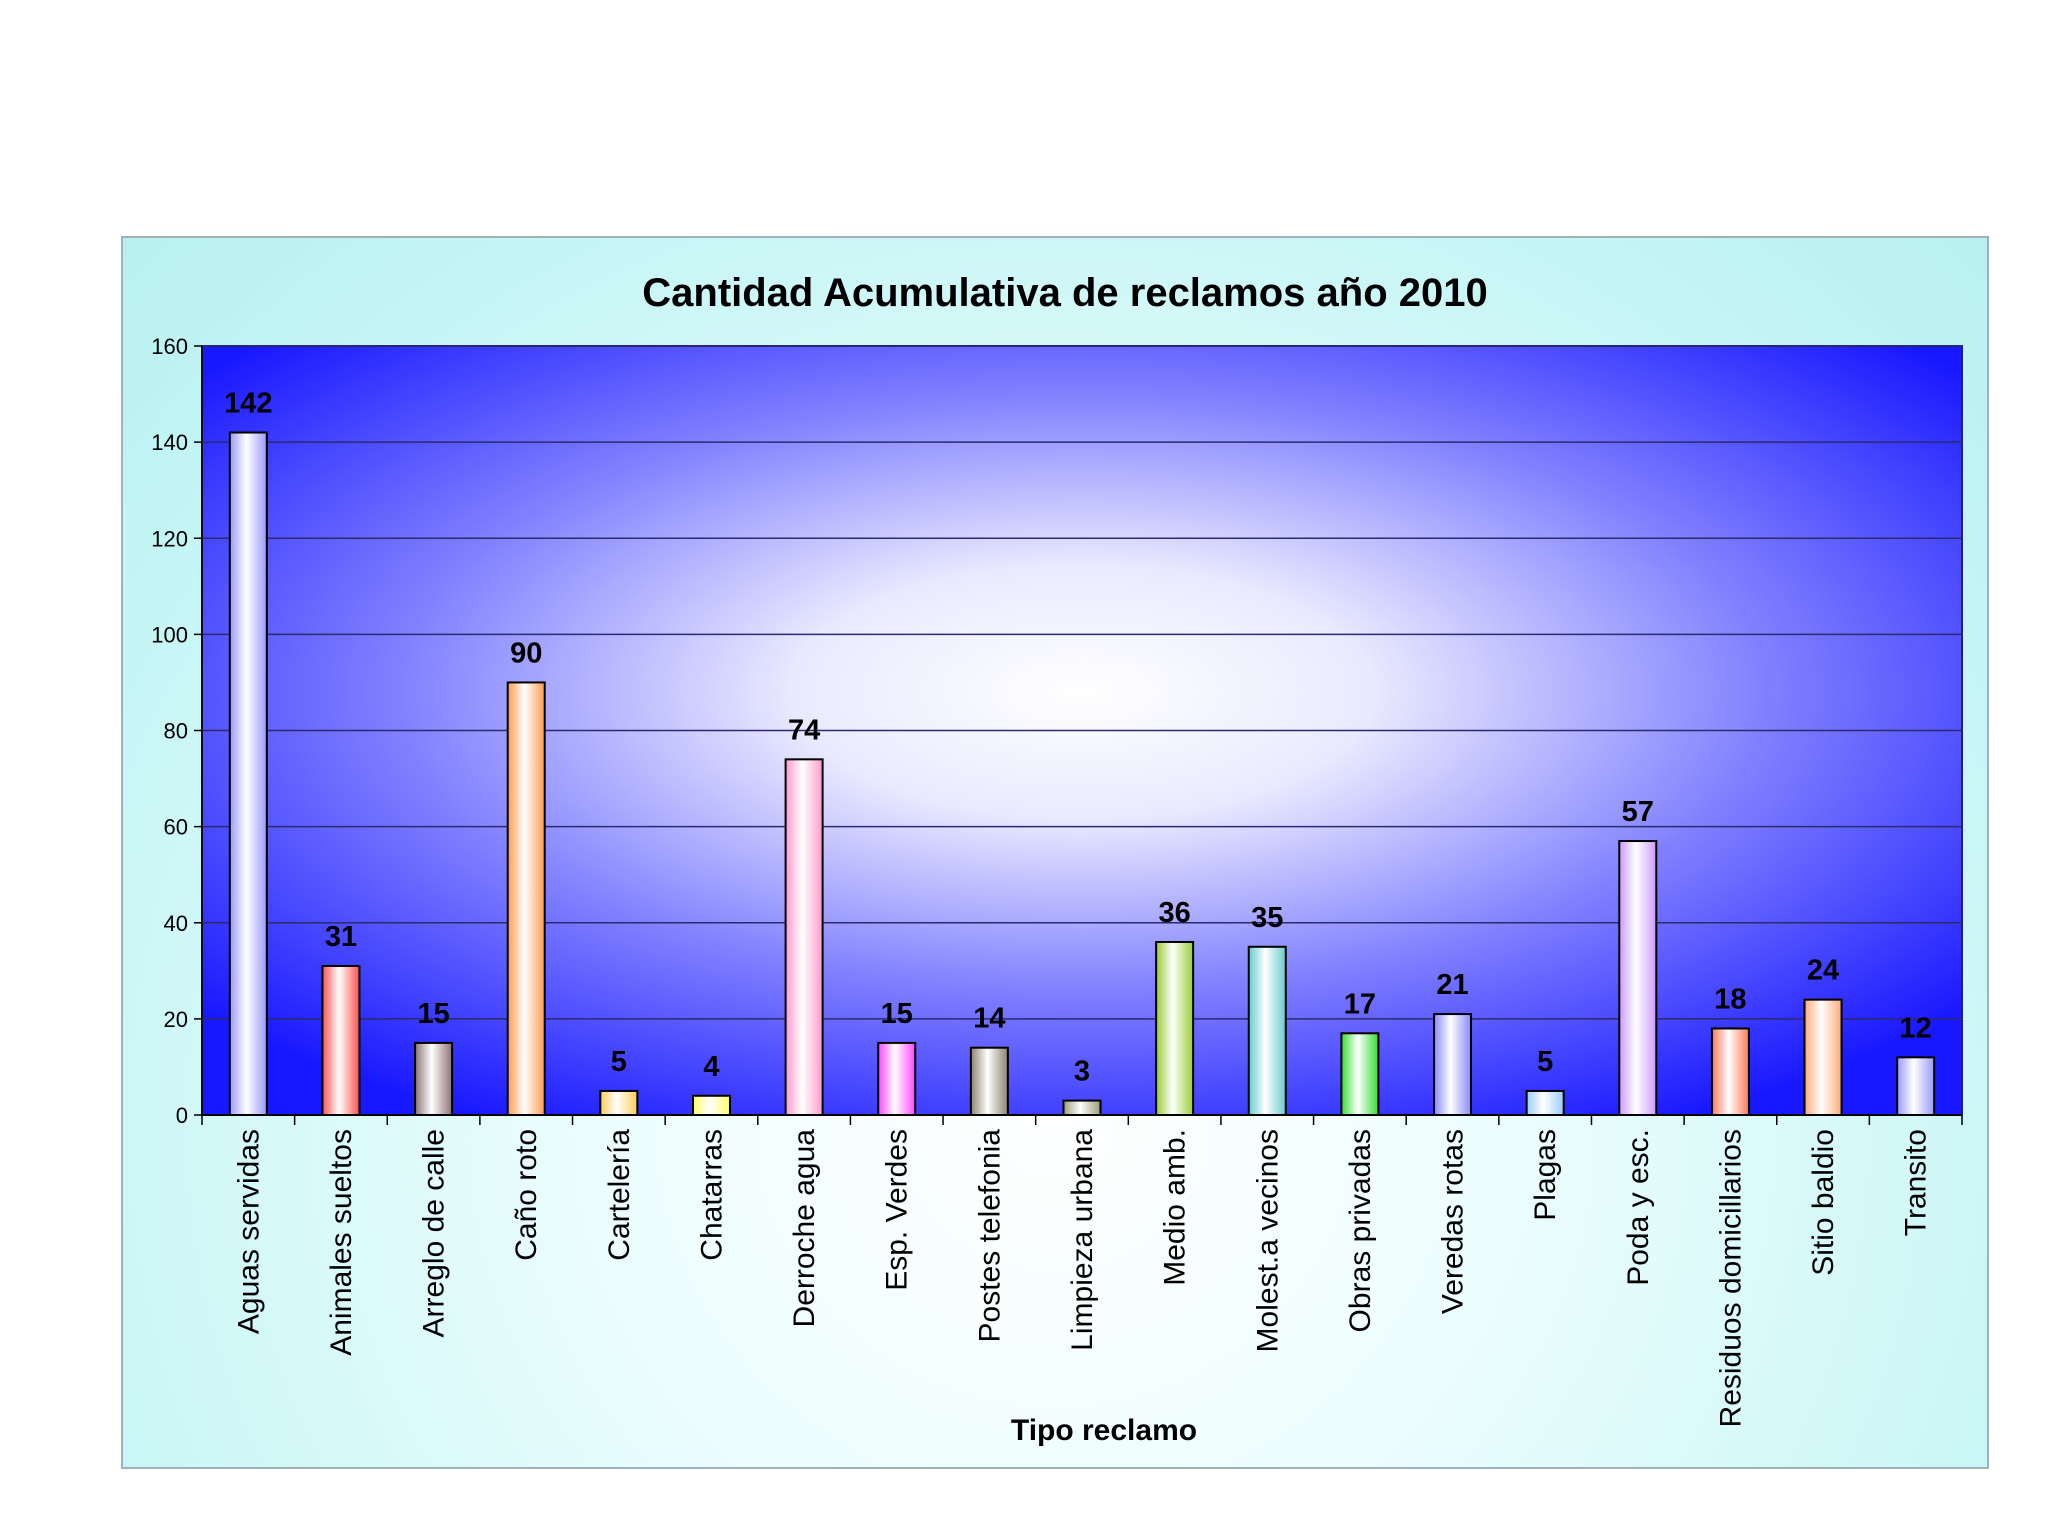  Describe the element at coordinates (1638, 1207) in the screenshot. I see `x-tick-label: Poda y esc.` at that location.